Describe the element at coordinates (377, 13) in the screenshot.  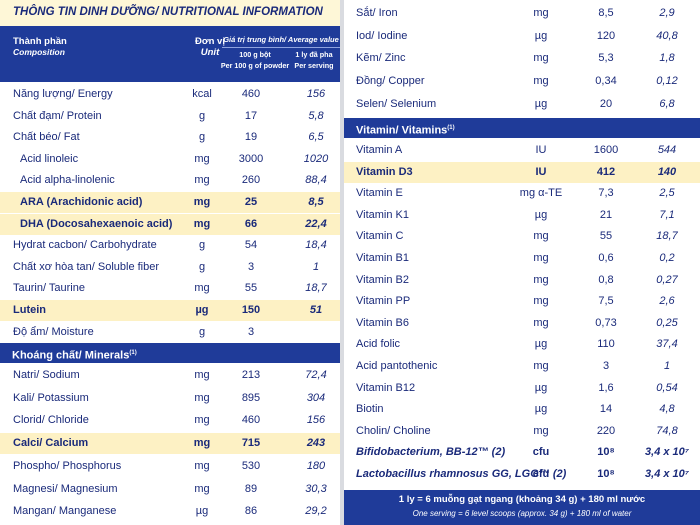
I see `nutrient-name: Sắt/ Iron` at that location.